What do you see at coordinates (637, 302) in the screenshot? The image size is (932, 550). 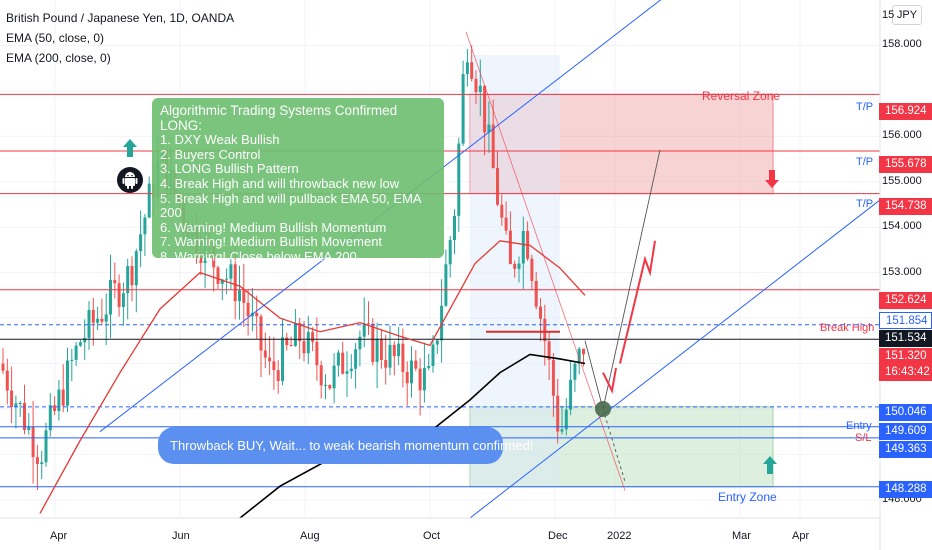 I see `bullish-arrow` at bounding box center [637, 302].